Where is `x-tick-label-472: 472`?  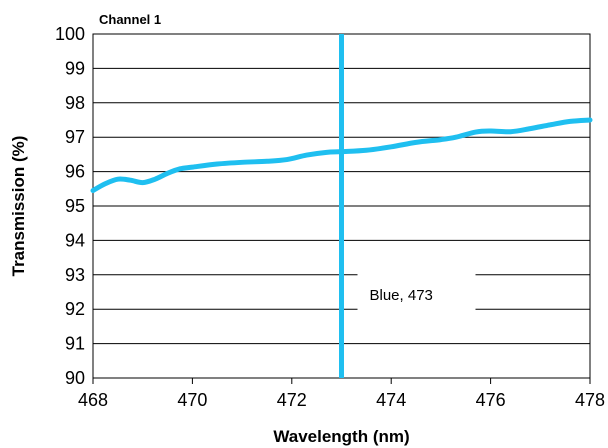 x-tick-label-472: 472 is located at coordinates (292, 400).